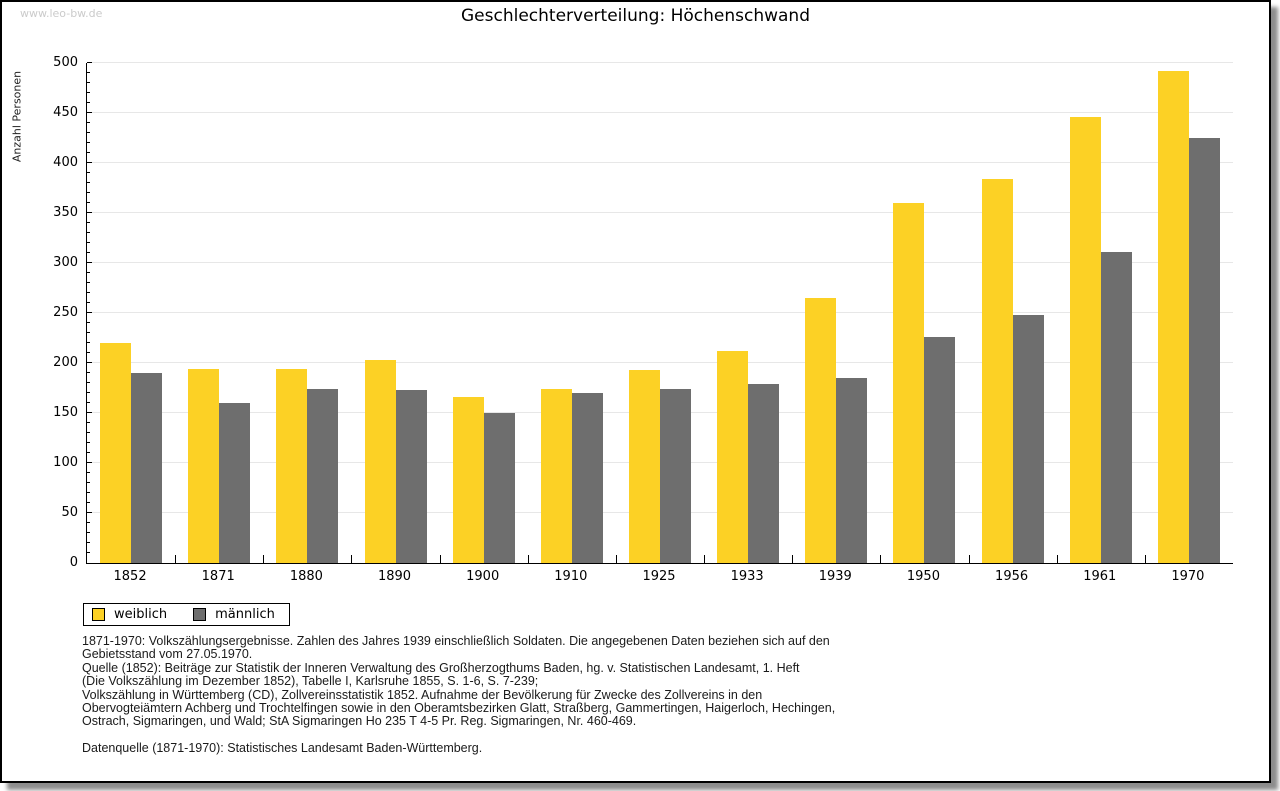 Image resolution: width=1280 pixels, height=791 pixels. What do you see at coordinates (1085, 340) in the screenshot?
I see `bar-weiblich-1961` at bounding box center [1085, 340].